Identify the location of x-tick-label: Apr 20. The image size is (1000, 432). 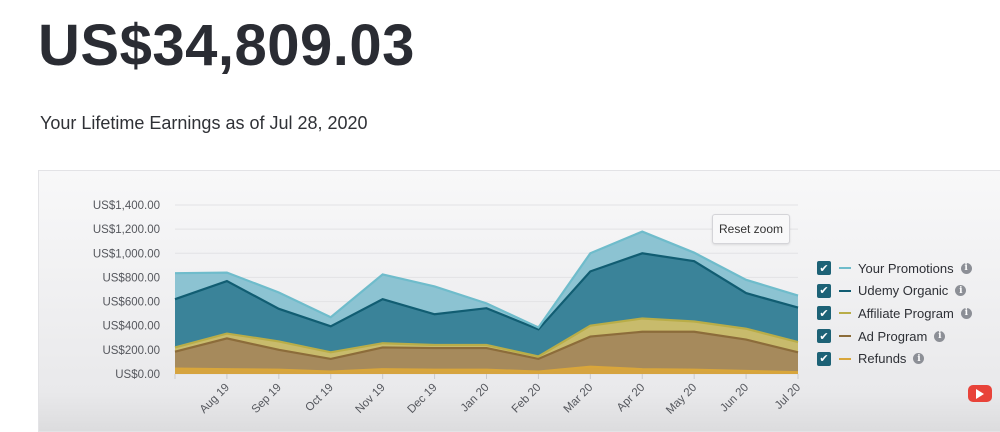
(631, 398).